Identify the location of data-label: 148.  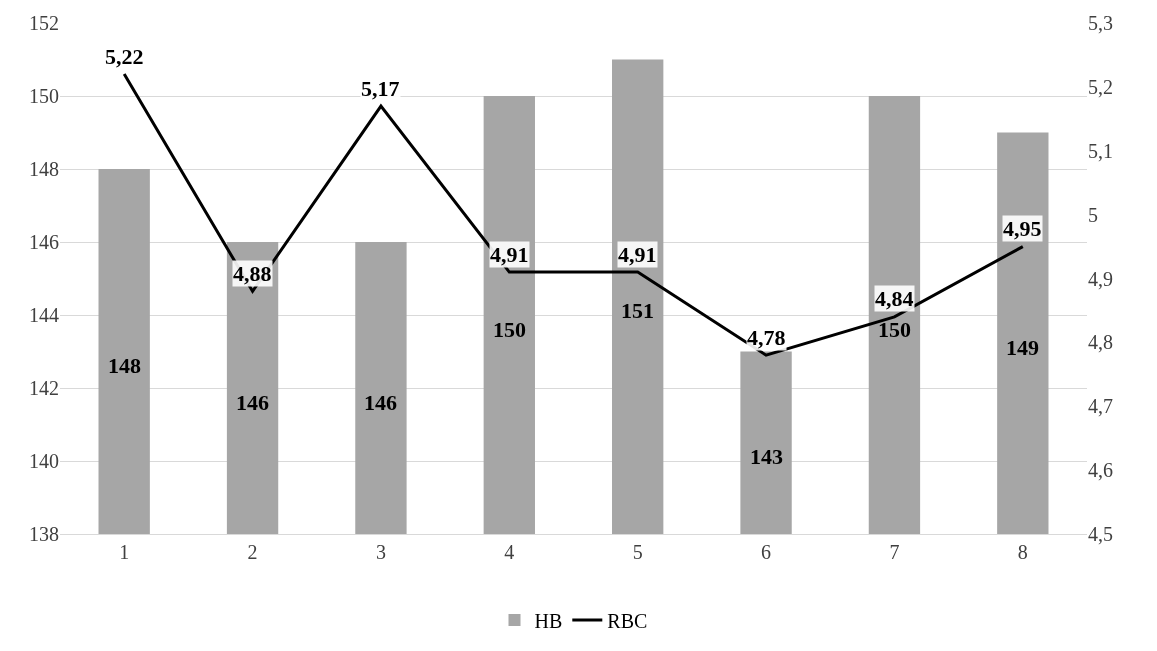
(124, 365).